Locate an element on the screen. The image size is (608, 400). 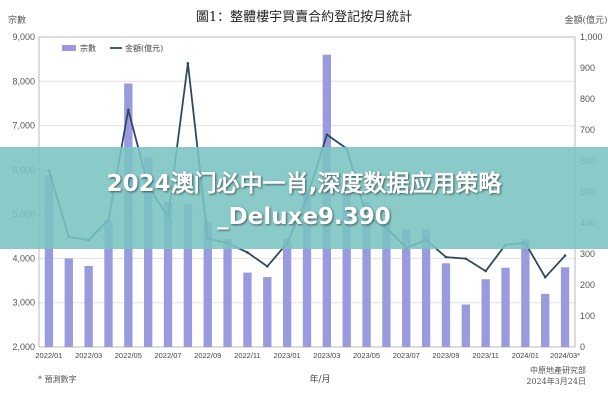
bar-2024/03 is located at coordinates (565, 307).